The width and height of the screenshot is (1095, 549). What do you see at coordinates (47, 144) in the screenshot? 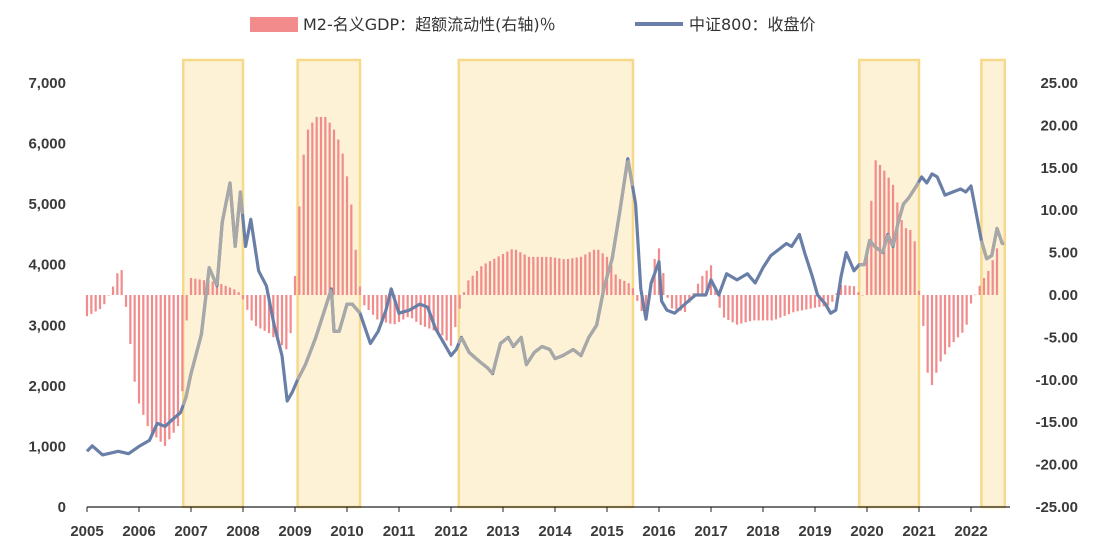
I see `y-left-tick-label: 6,000` at bounding box center [47, 144].